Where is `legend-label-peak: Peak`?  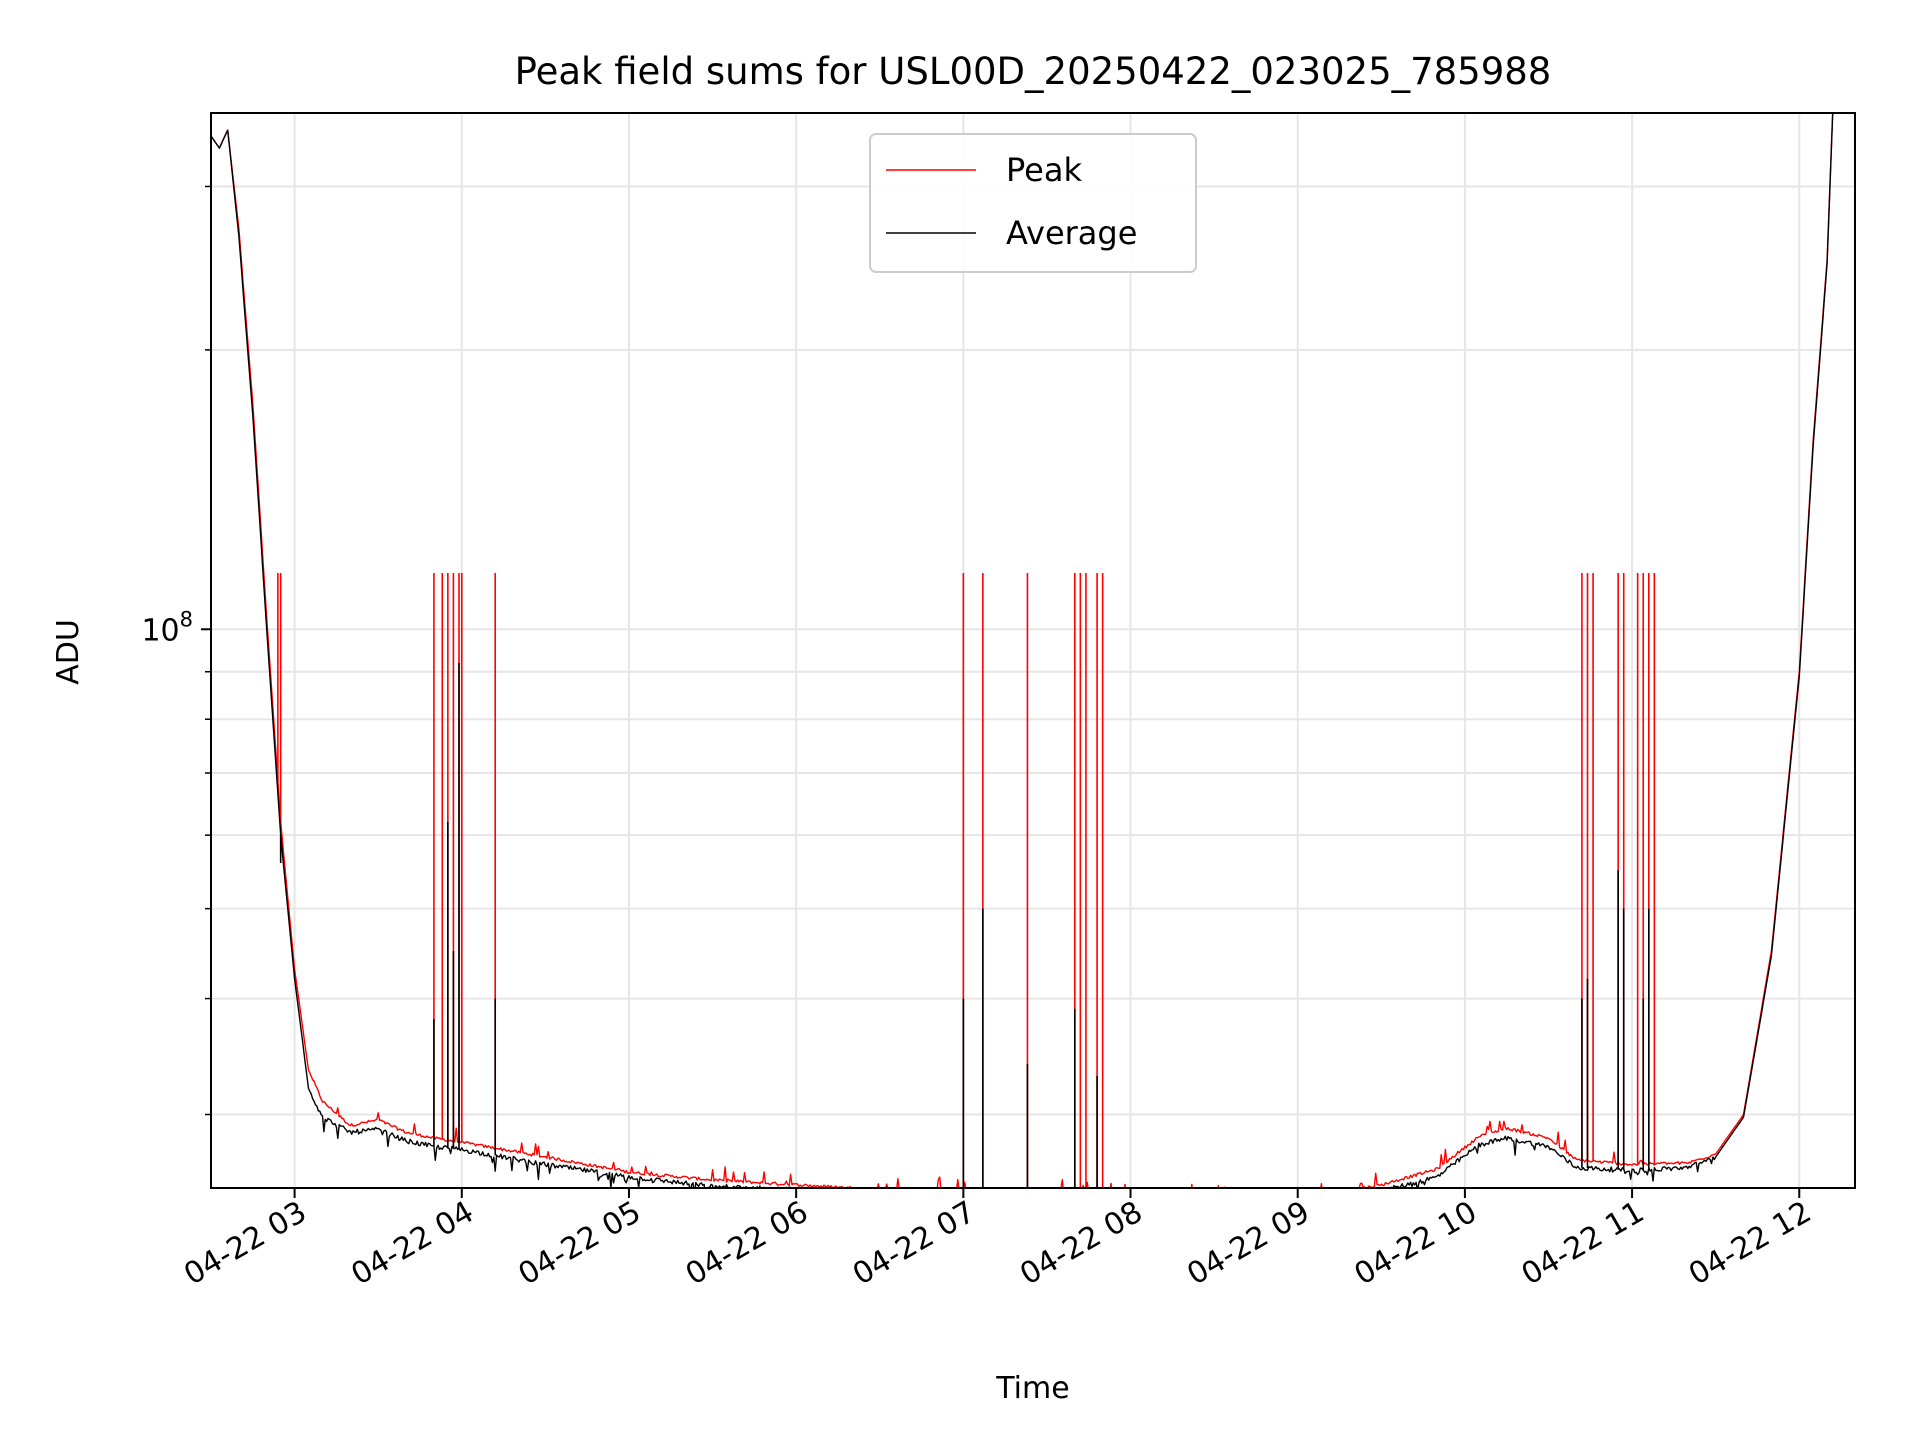 legend-label-peak: Peak is located at coordinates (1044, 170).